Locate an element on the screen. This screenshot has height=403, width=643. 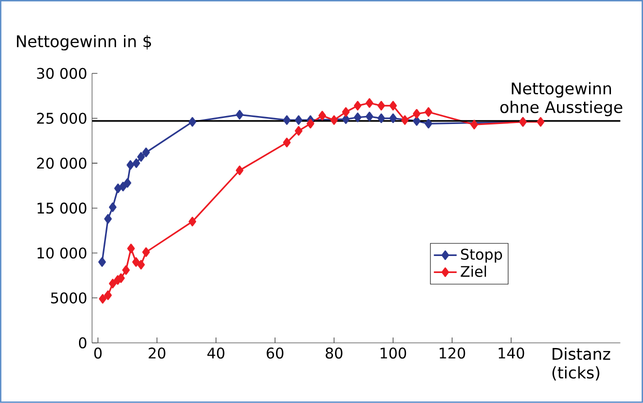
y-tick-label: 0 is located at coordinates (82, 342).